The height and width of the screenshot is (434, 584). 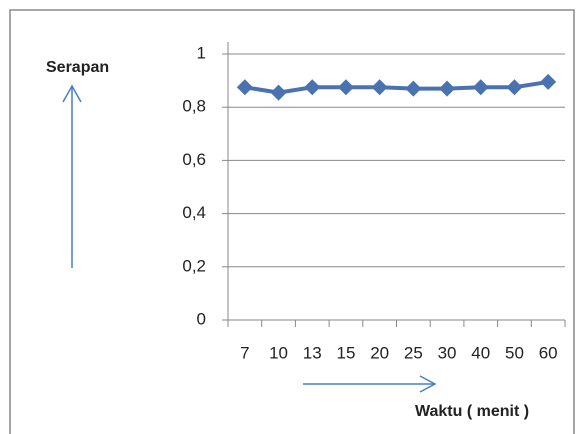 I want to click on x-tick-label: 25, so click(x=413, y=352).